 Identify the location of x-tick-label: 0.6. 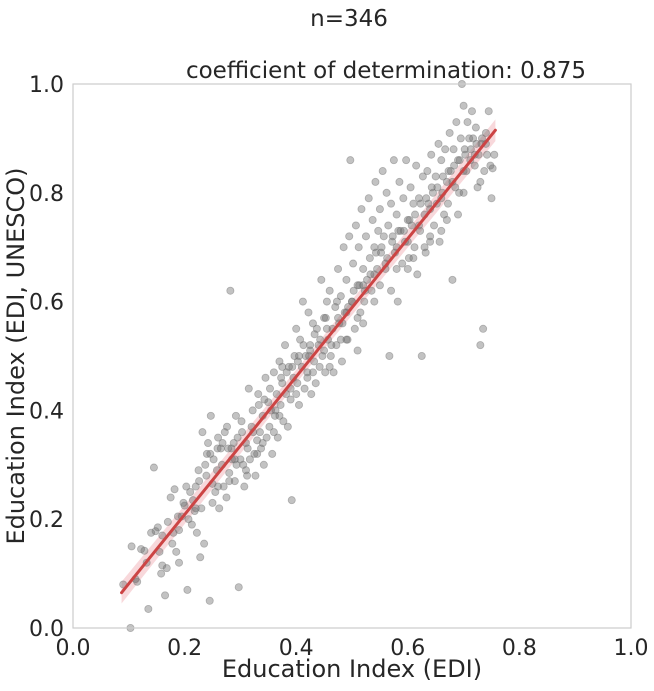
(407, 648).